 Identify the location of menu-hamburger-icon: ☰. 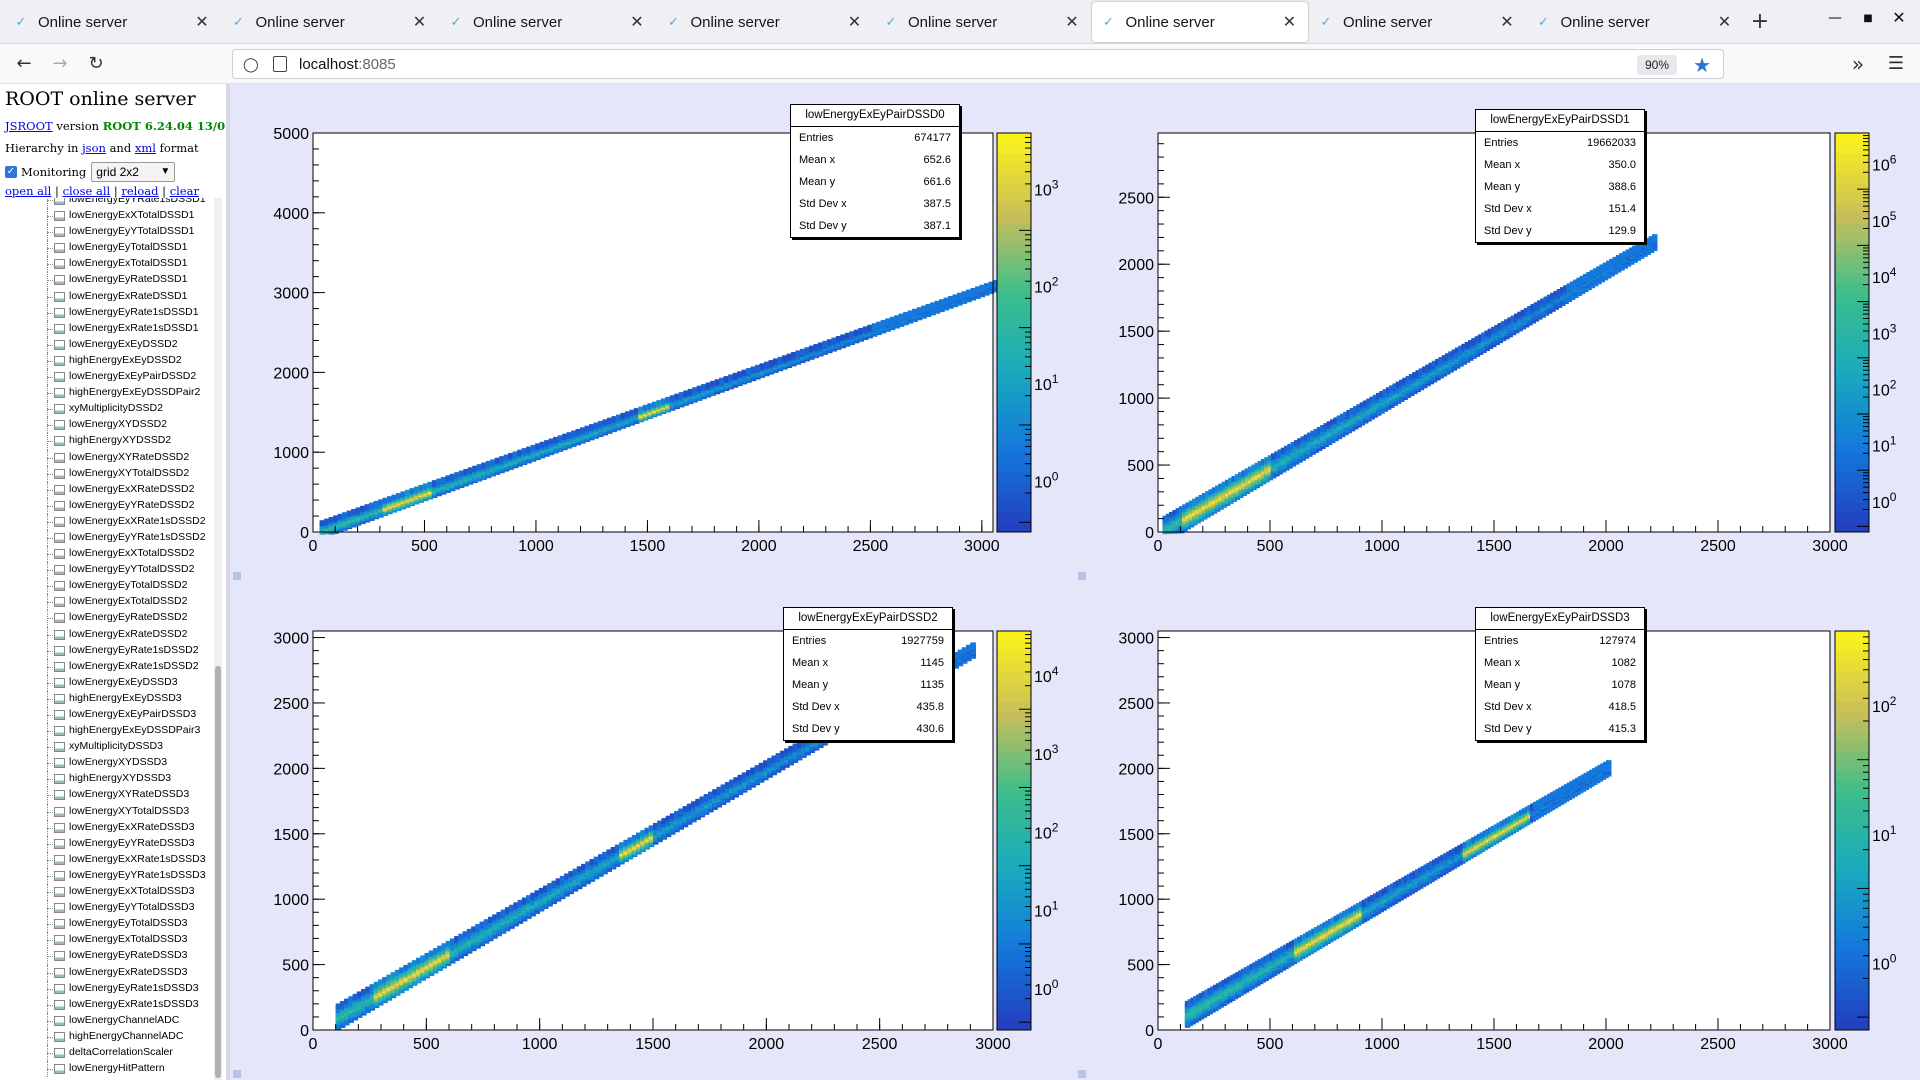
(1896, 63).